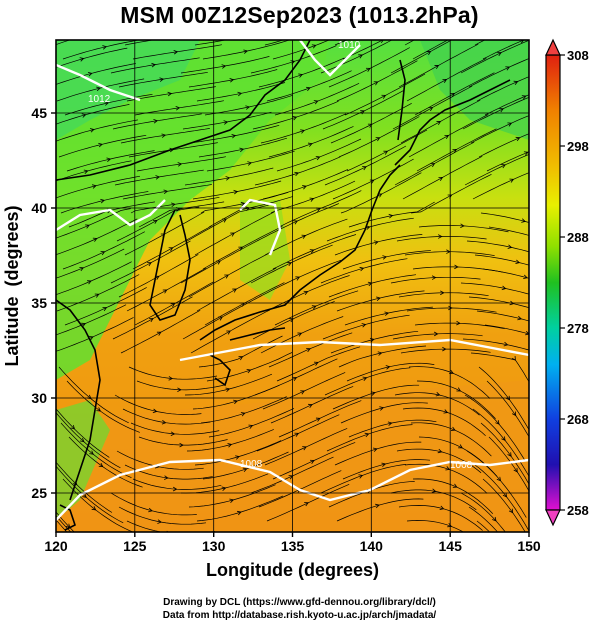 The height and width of the screenshot is (625, 599). Describe the element at coordinates (56, 546) in the screenshot. I see `x-tick-label: 120` at that location.